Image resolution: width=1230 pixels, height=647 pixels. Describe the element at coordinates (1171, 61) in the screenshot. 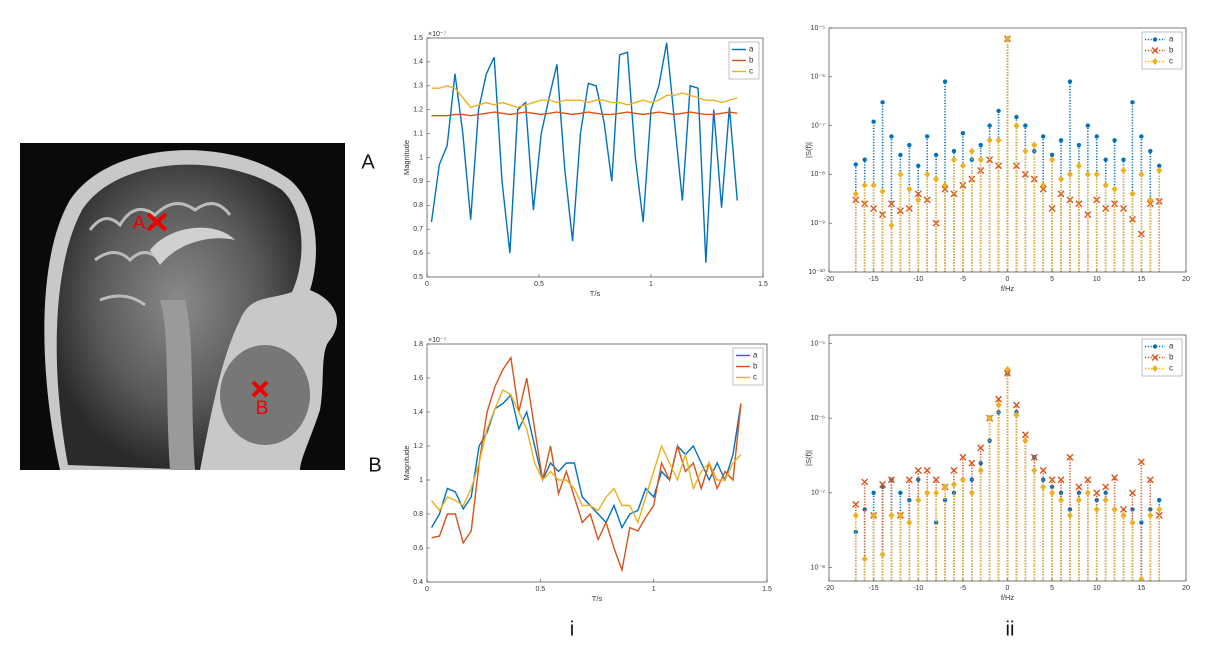

I see `legend-label: c` at that location.